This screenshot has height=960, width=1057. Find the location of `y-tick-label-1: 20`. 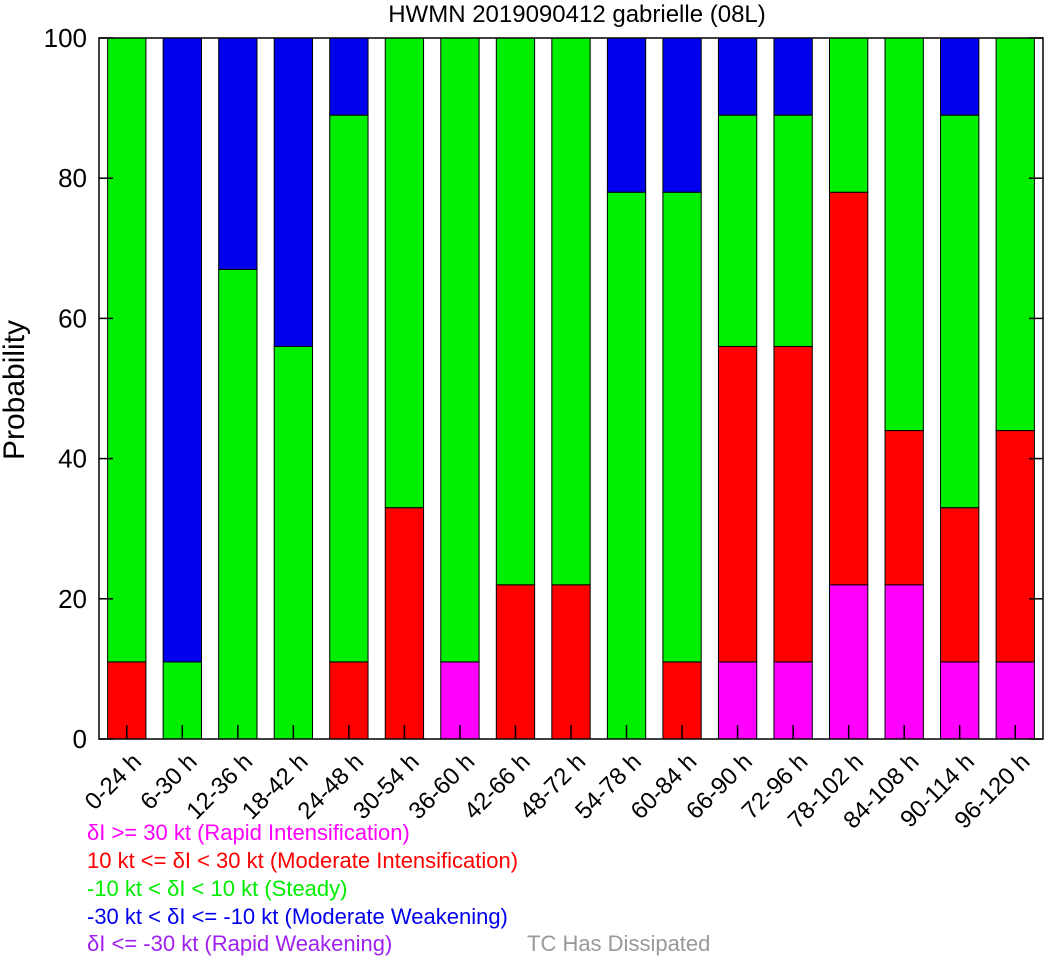

y-tick-label-1: 20 is located at coordinates (72, 599).